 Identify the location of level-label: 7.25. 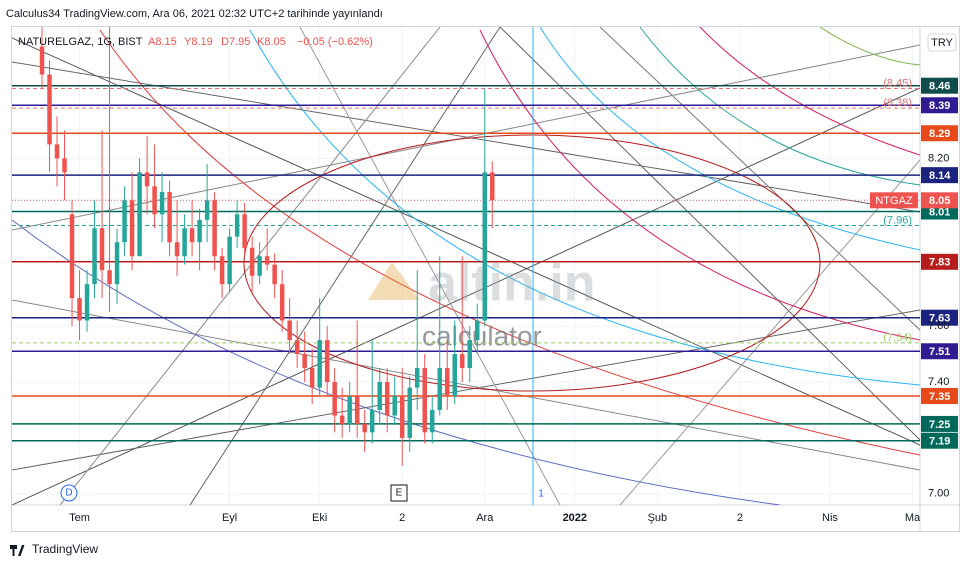
(939, 425).